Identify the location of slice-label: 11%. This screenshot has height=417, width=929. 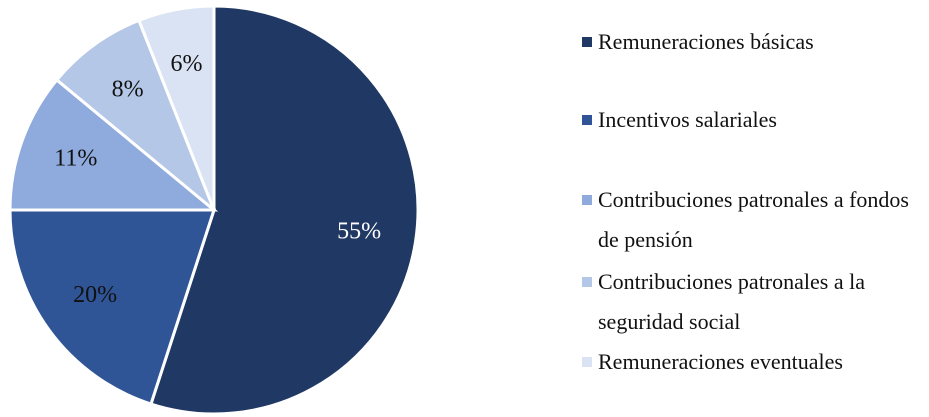
(75, 159).